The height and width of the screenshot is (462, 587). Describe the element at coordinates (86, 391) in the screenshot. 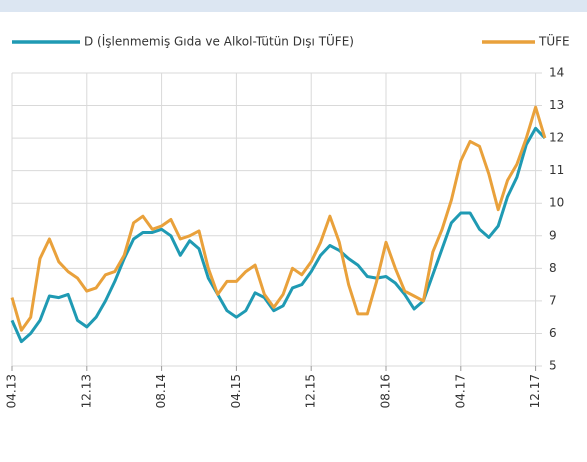

I see `x-tick-label: 12.13` at that location.